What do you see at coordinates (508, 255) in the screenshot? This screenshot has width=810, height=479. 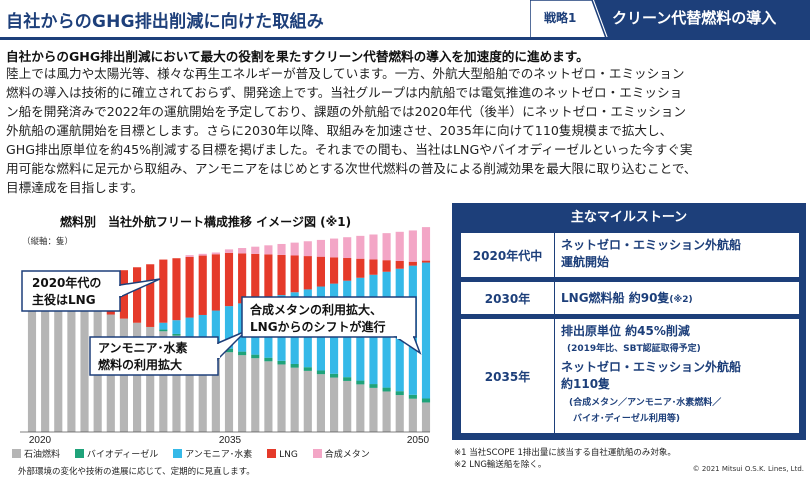 I see `milestone-year: 2020年代中` at bounding box center [508, 255].